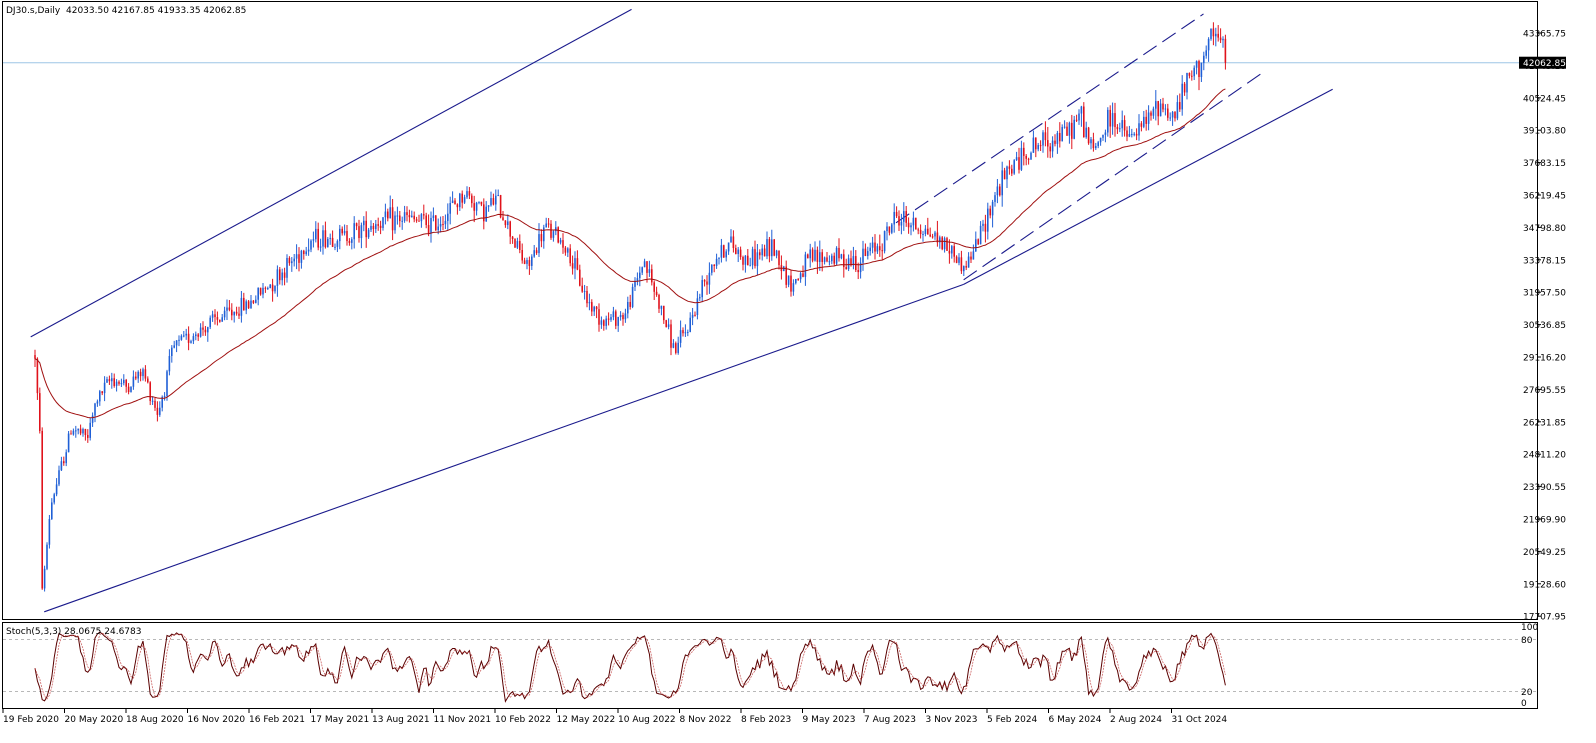 This screenshot has height=743, width=1596. I want to click on price-axis-label: 26231.85, so click(1544, 423).